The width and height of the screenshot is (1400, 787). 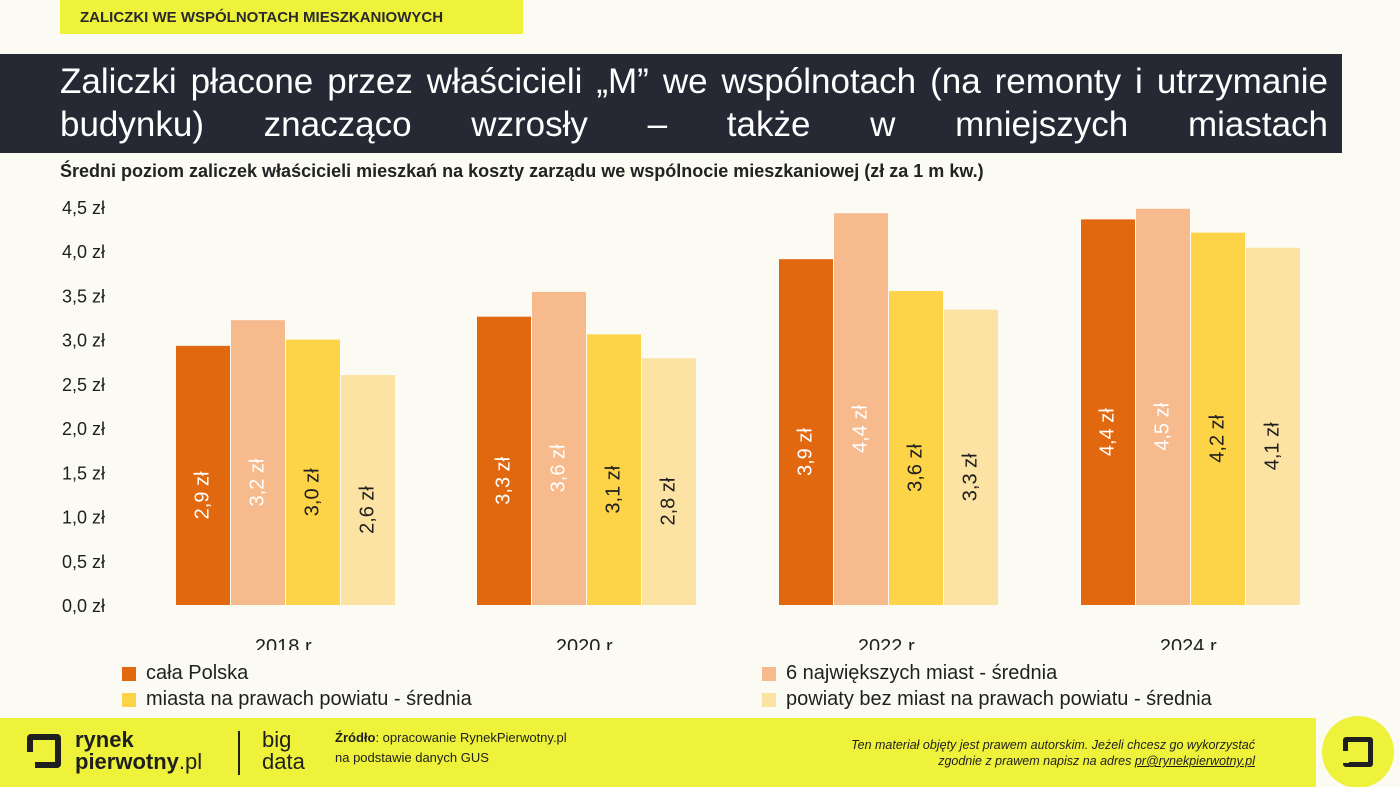 What do you see at coordinates (922, 673) in the screenshot?
I see `legend-label: 6 największych miast - średnia` at bounding box center [922, 673].